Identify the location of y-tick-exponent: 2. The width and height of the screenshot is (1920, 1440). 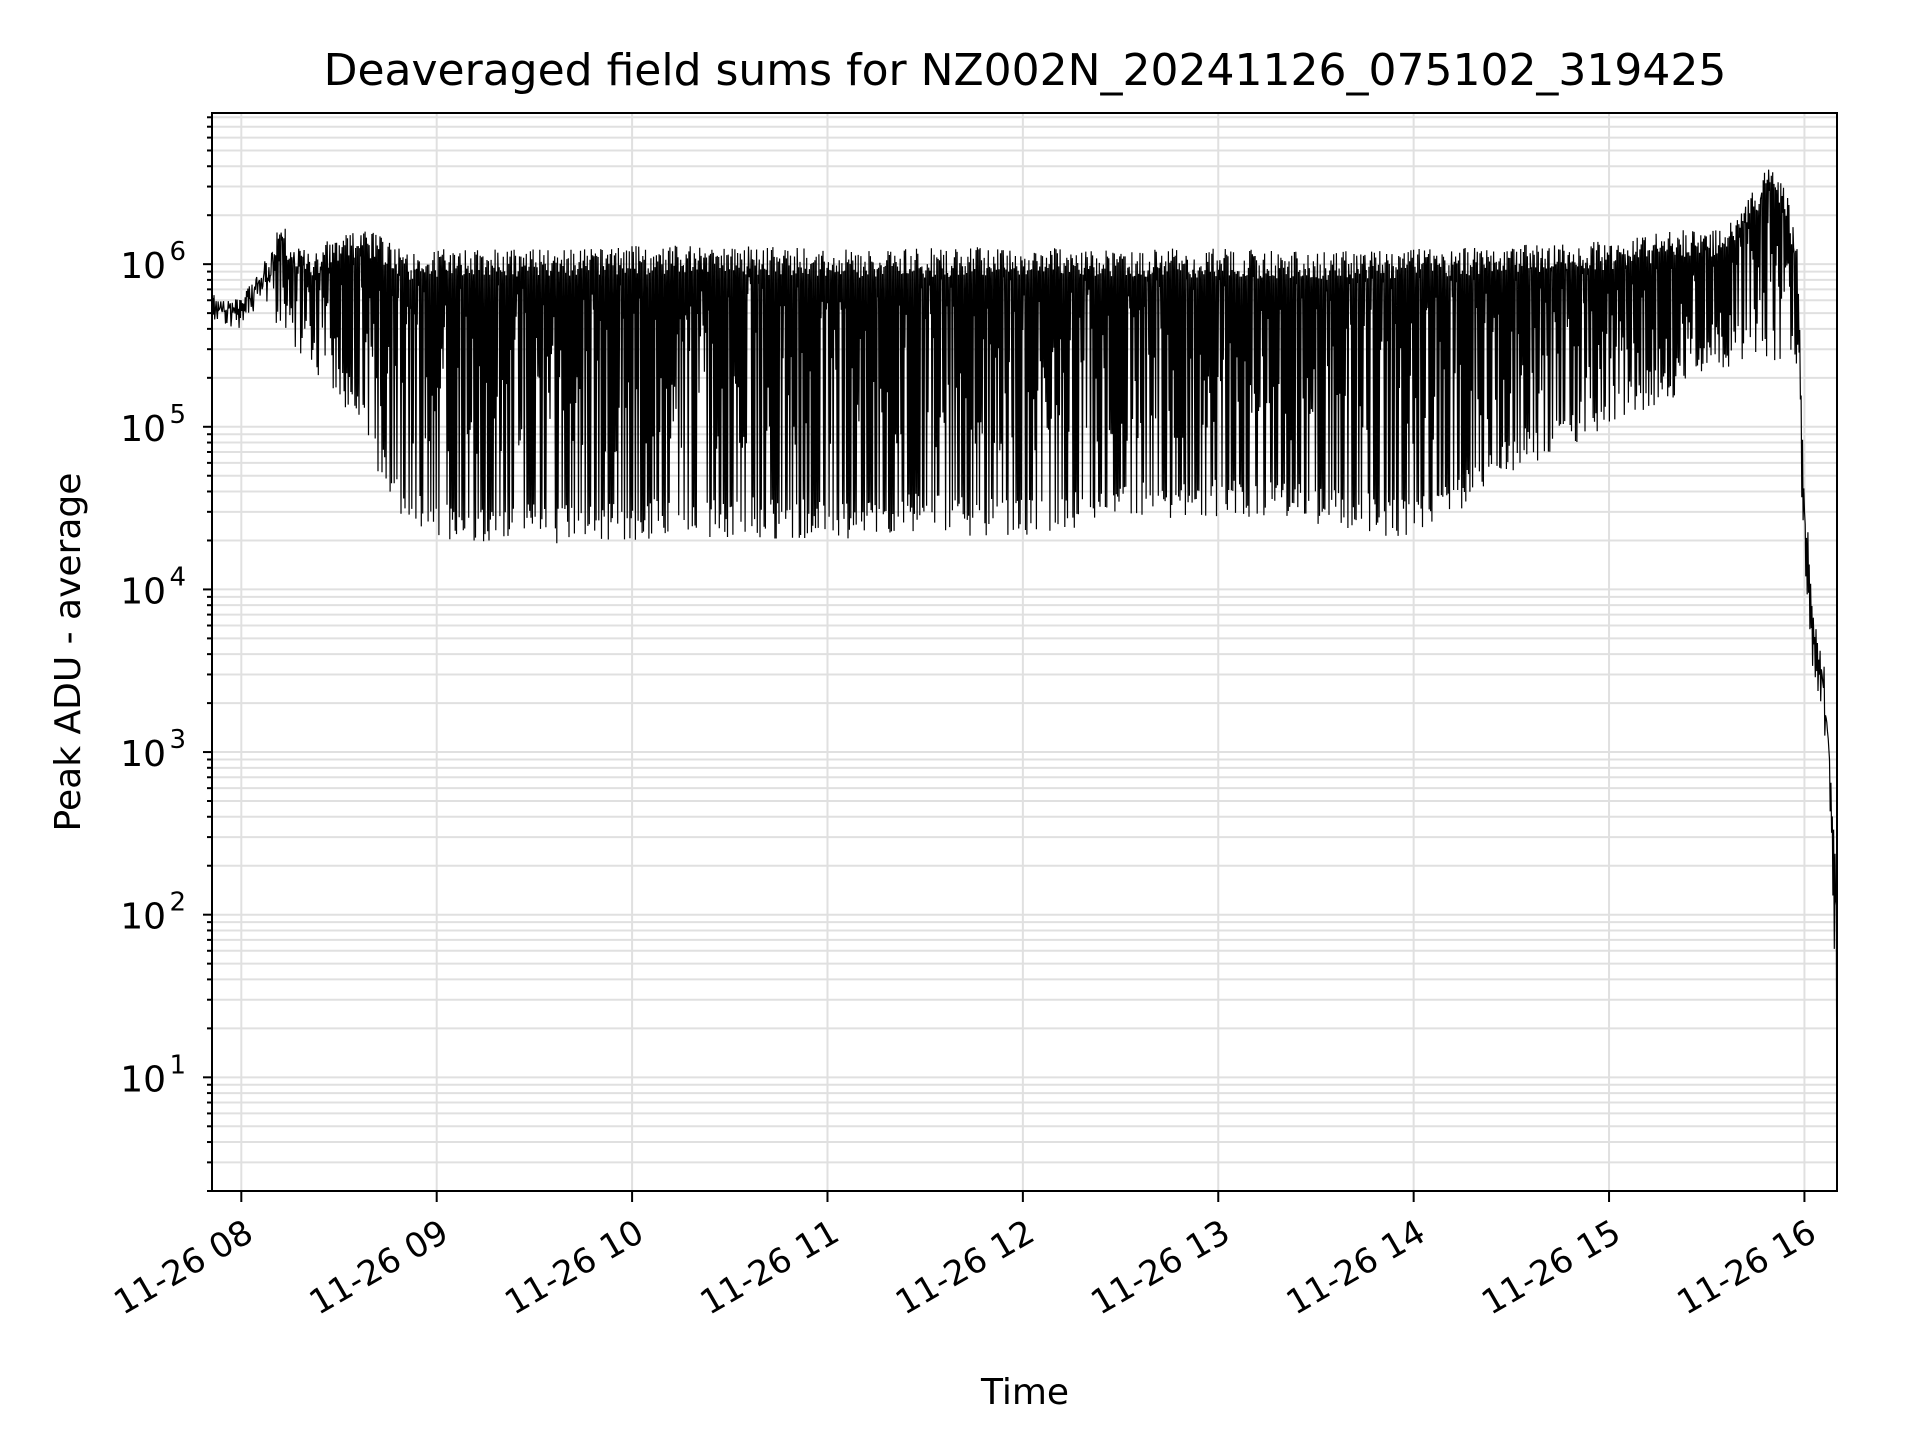
(177, 903).